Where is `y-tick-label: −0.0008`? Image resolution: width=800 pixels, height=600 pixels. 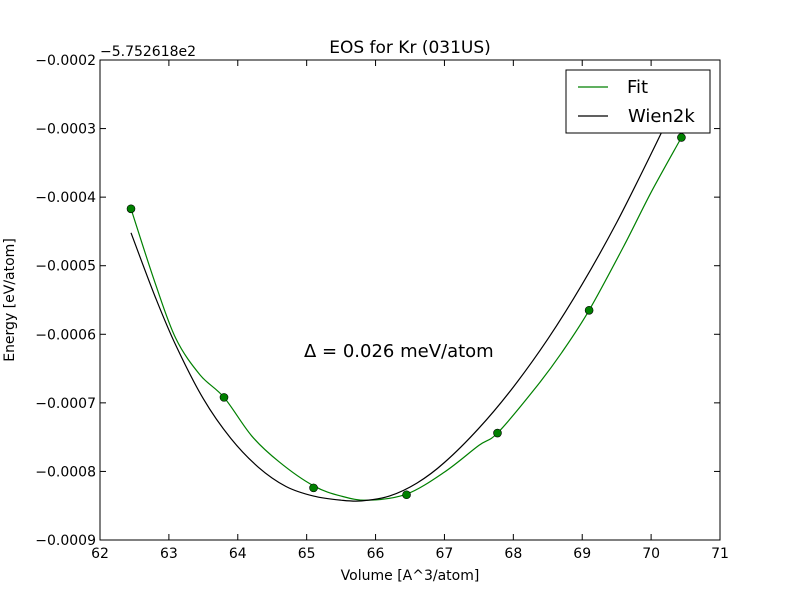
y-tick-label: −0.0008 is located at coordinates (65, 472).